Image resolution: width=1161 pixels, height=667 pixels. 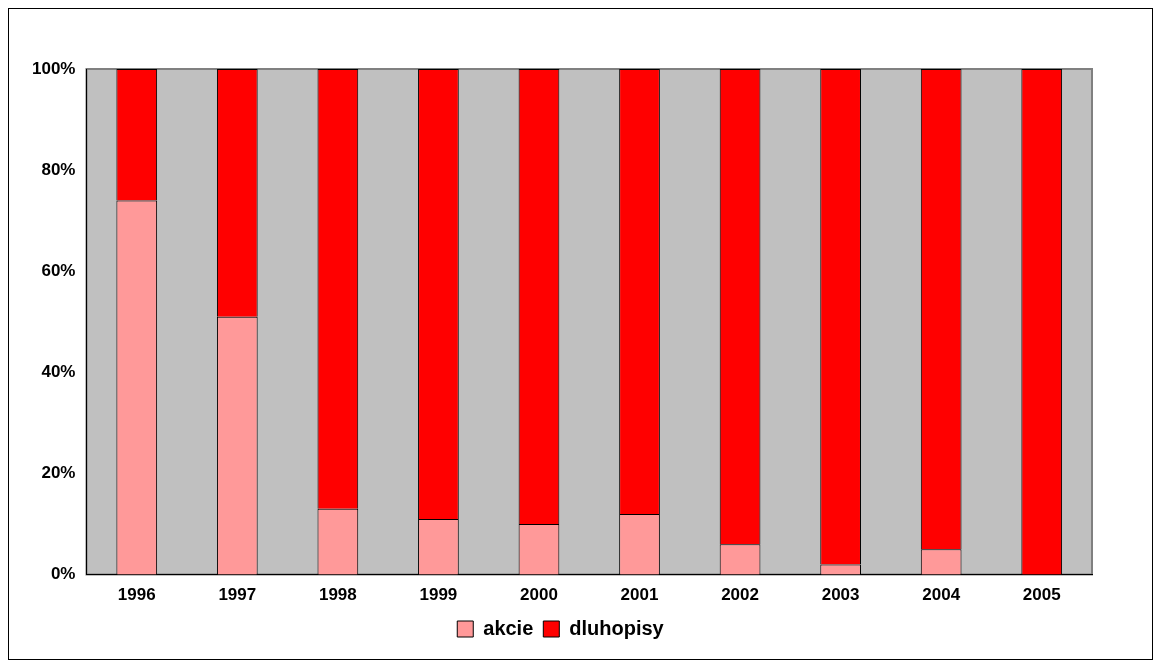 What do you see at coordinates (539, 595) in the screenshot?
I see `x-tick-label: 2000` at bounding box center [539, 595].